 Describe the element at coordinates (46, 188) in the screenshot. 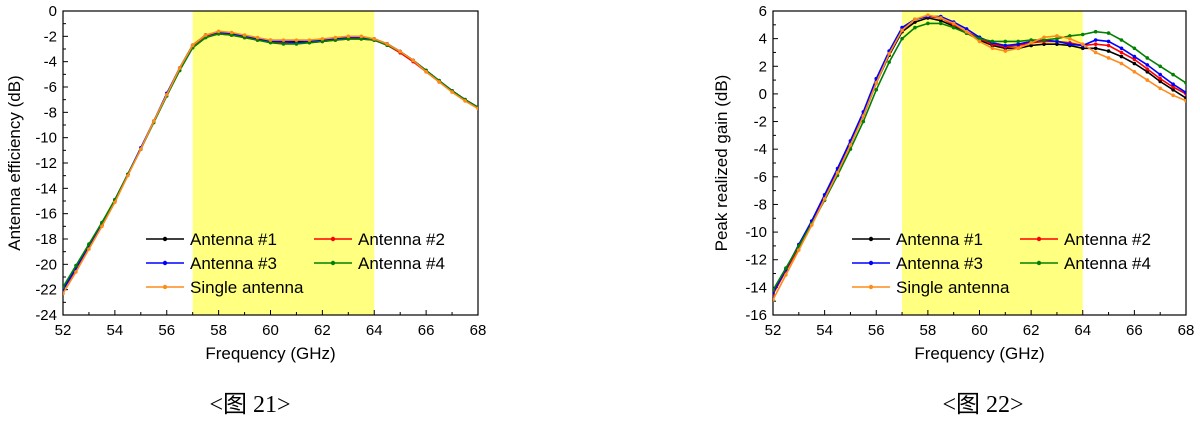

I see `y-tick-label: -14` at that location.